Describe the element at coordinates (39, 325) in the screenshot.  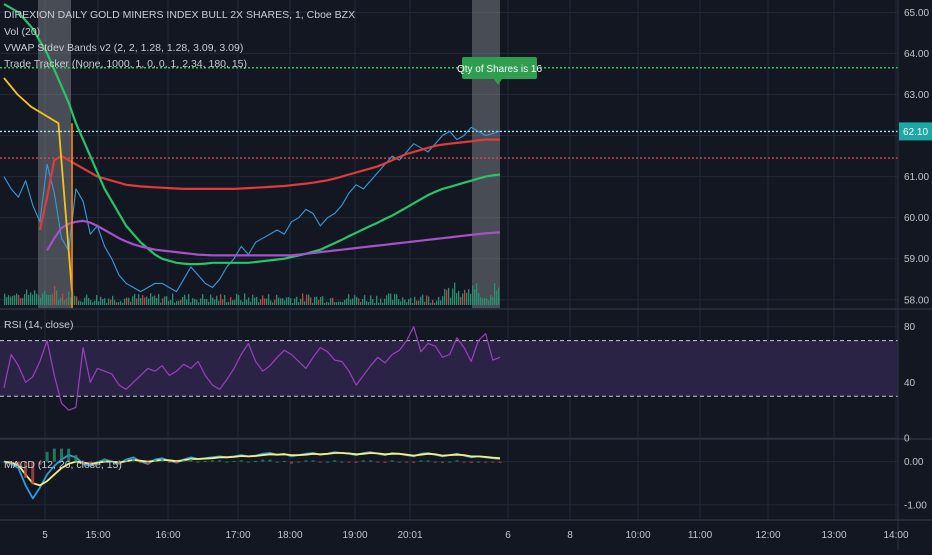
I see `legend-rsi: RSI (14, close)` at that location.